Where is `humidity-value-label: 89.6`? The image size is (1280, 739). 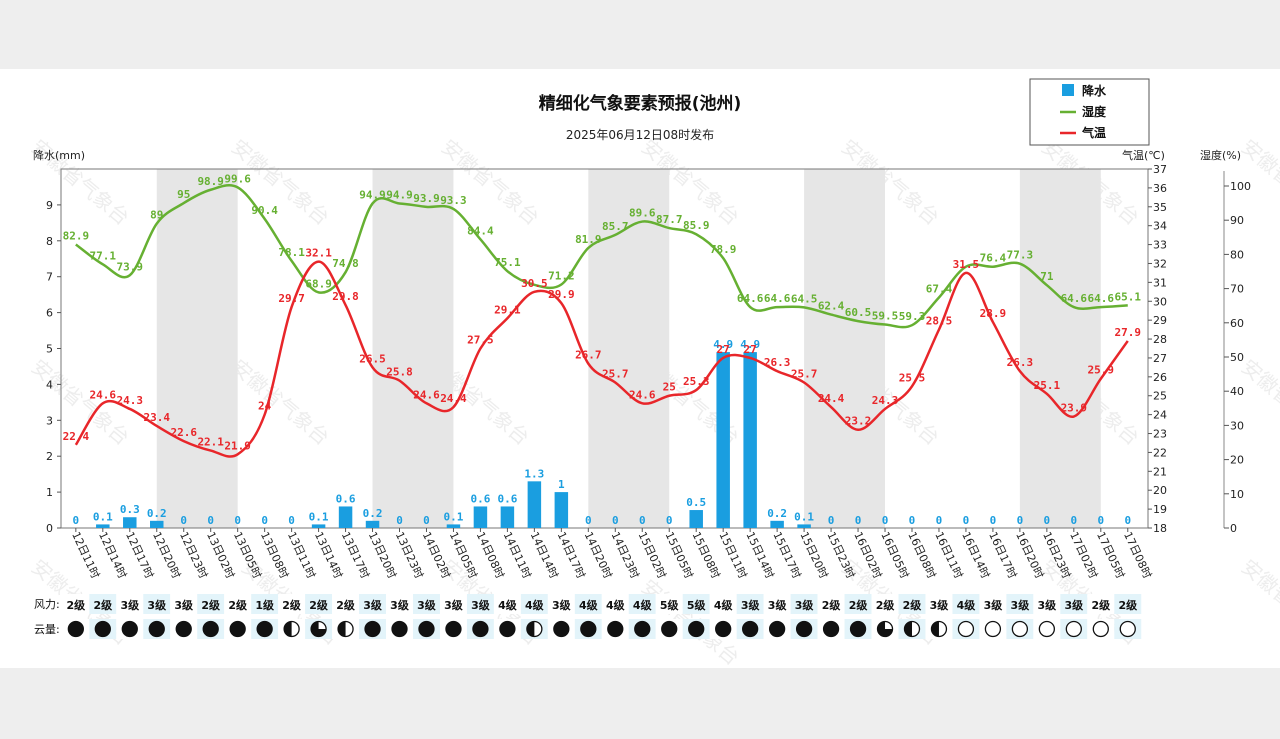
humidity-value-label: 89.6 is located at coordinates (642, 213).